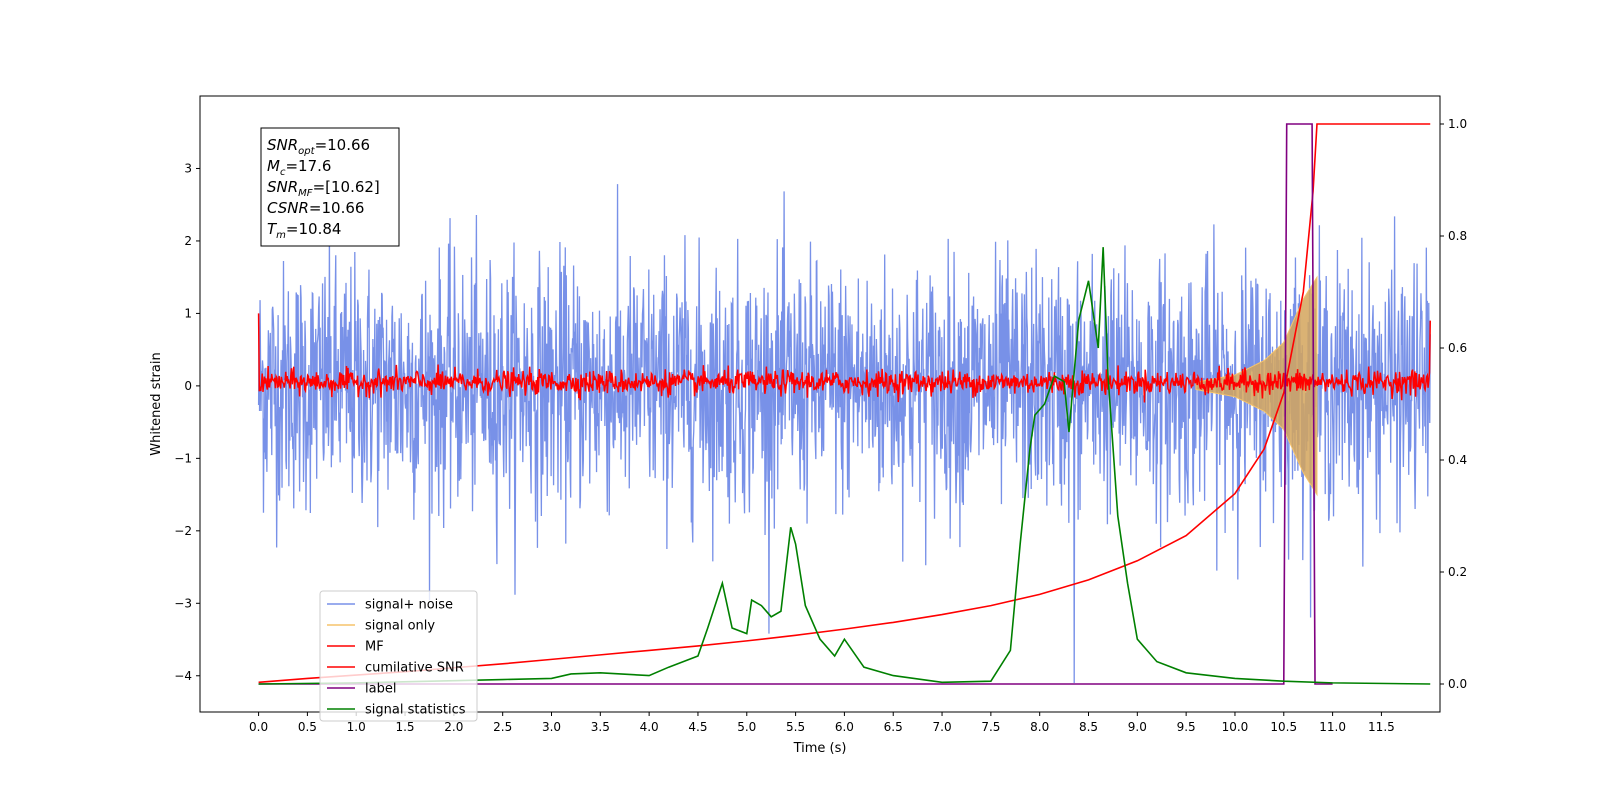 This screenshot has width=1600, height=800. I want to click on y-right-tick-label: 1.0, so click(1457, 124).